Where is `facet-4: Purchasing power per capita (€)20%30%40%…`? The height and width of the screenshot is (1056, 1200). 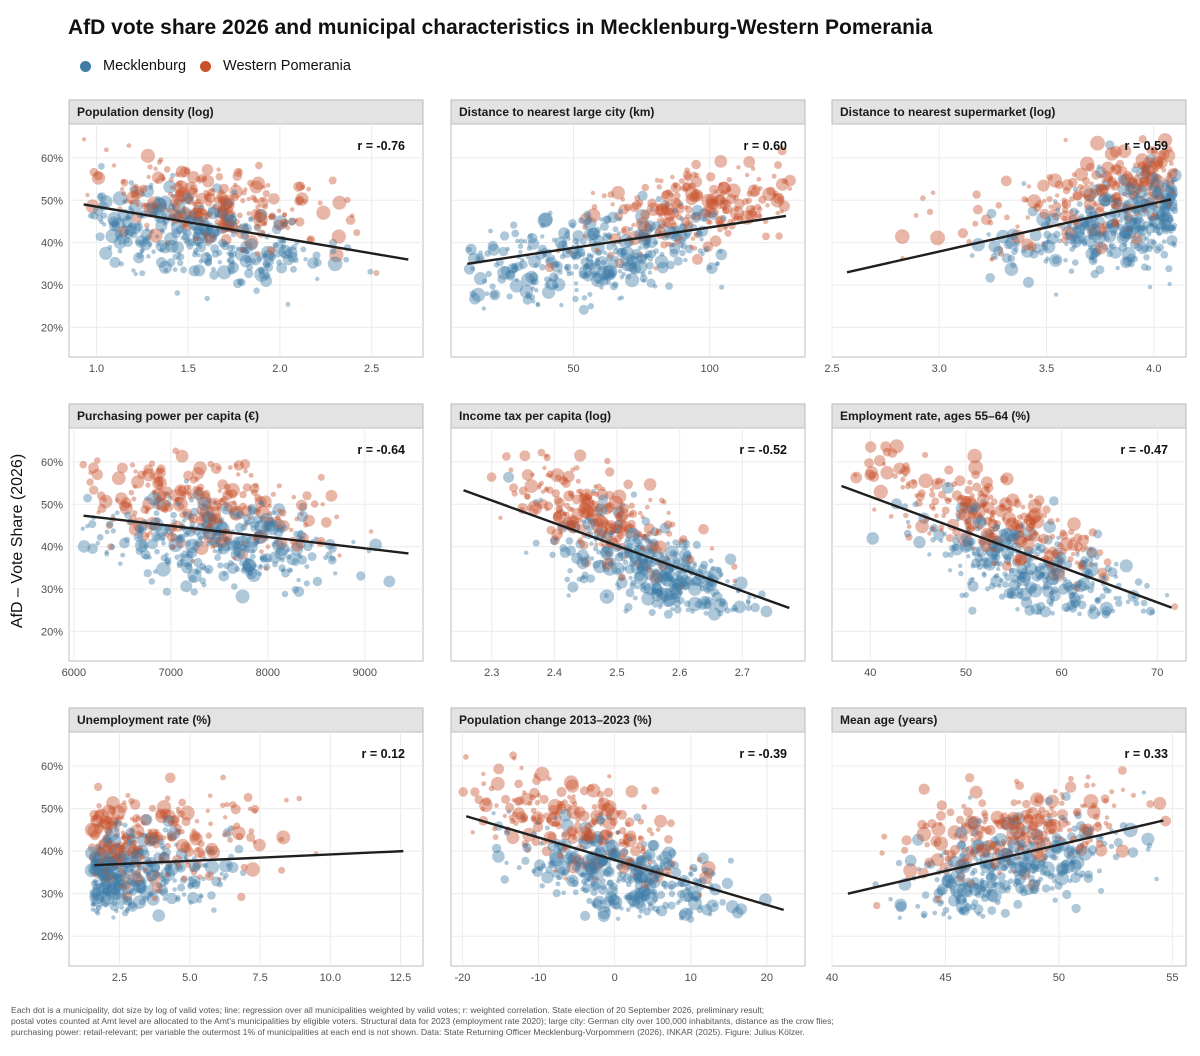
facet-4: Purchasing power per capita (€)20%30%40%… is located at coordinates (232, 541).